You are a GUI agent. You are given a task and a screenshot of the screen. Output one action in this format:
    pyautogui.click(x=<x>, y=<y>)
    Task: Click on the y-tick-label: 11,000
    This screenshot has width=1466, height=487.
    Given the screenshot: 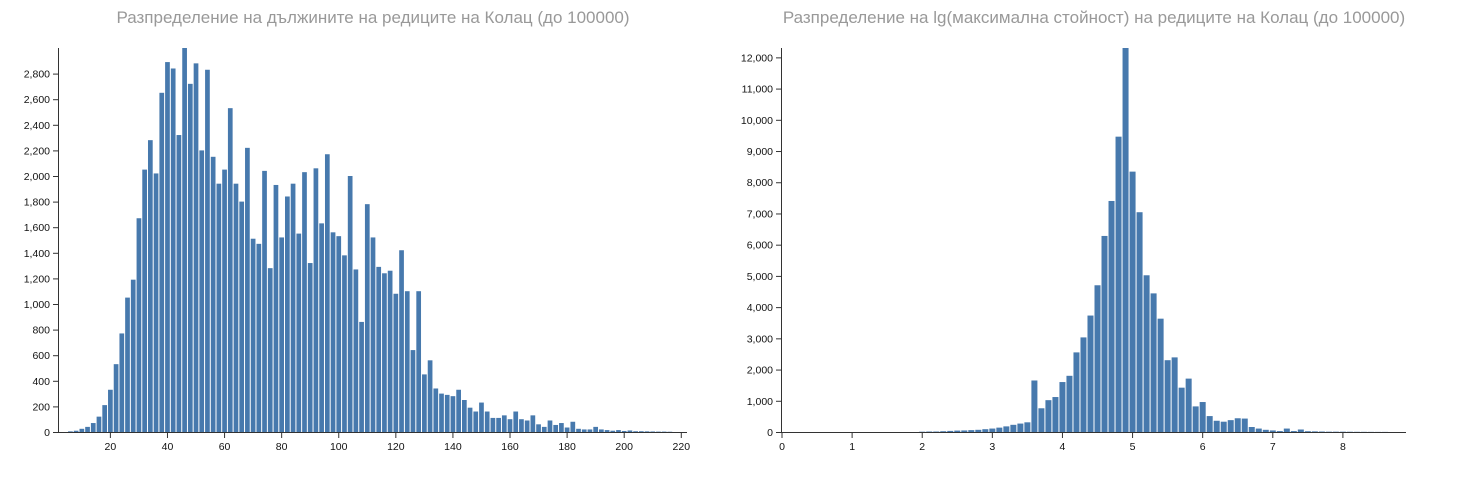 What is the action you would take?
    pyautogui.click(x=757, y=90)
    